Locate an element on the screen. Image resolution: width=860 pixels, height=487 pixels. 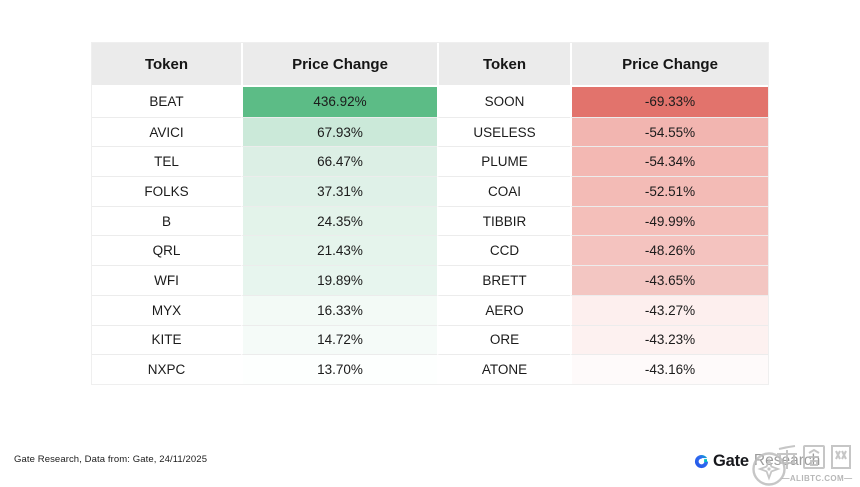
gainer-price-change-cell: 16.33% is located at coordinates (339, 309).